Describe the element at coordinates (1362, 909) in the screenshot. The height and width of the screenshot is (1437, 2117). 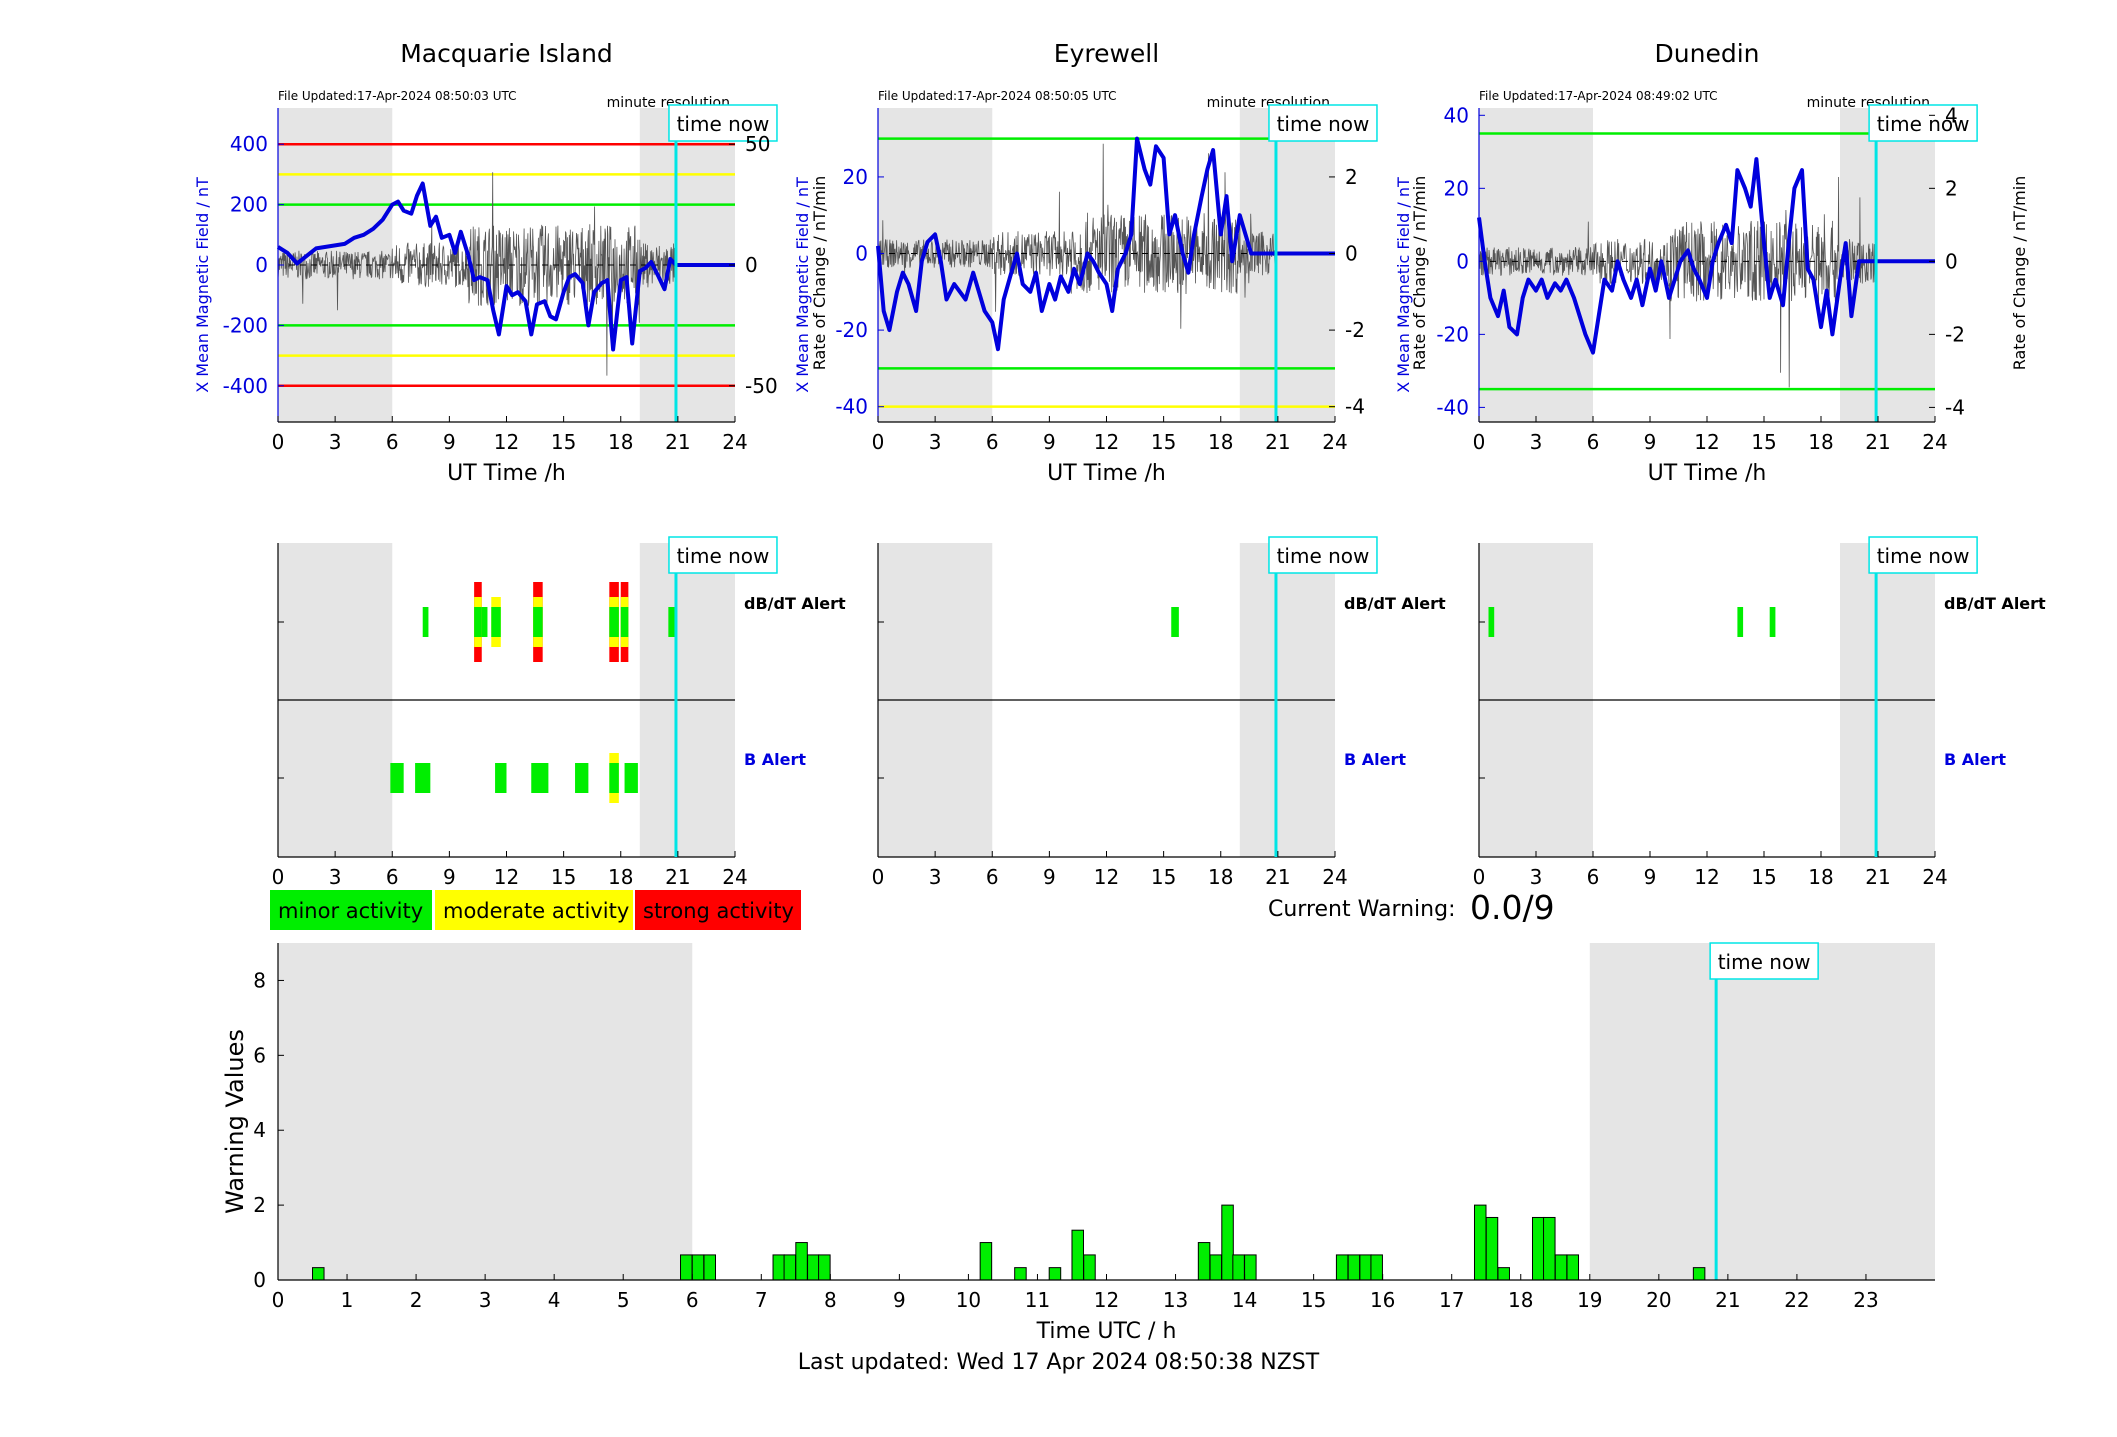
I see `current-warning-label: Current Warning:` at that location.